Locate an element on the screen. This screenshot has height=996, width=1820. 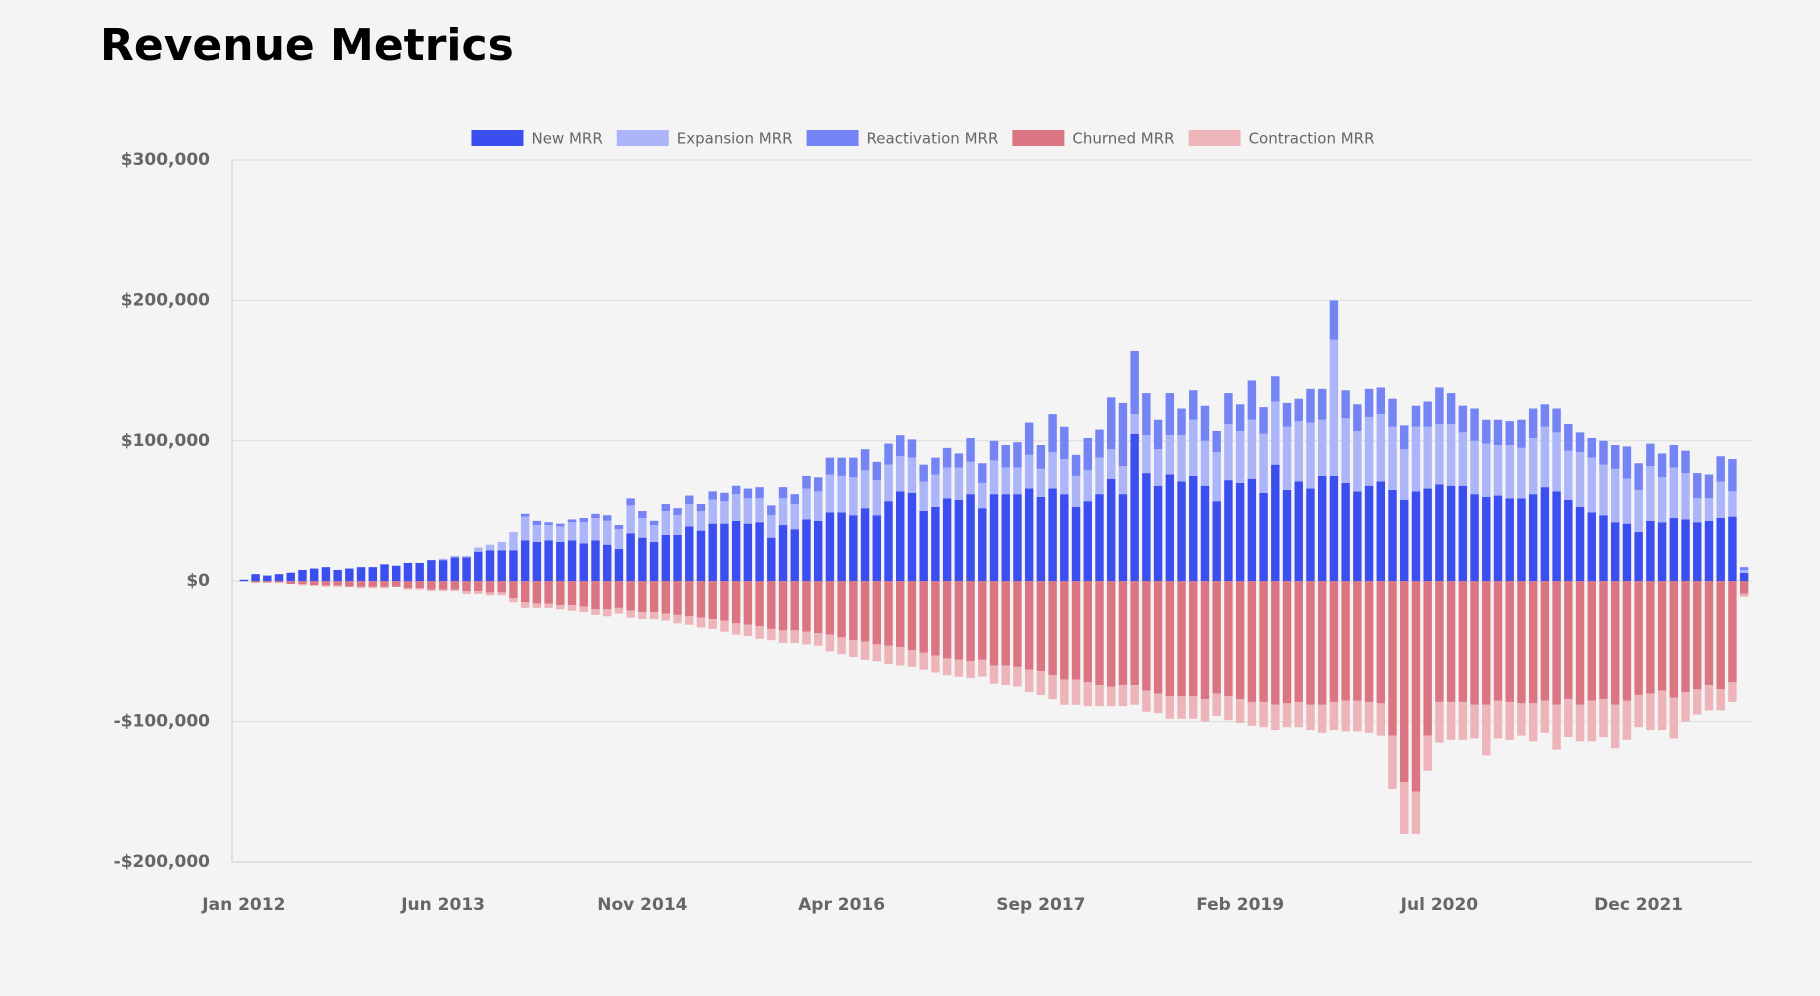
x-tick-label: Jun 2013 is located at coordinates (442, 905).